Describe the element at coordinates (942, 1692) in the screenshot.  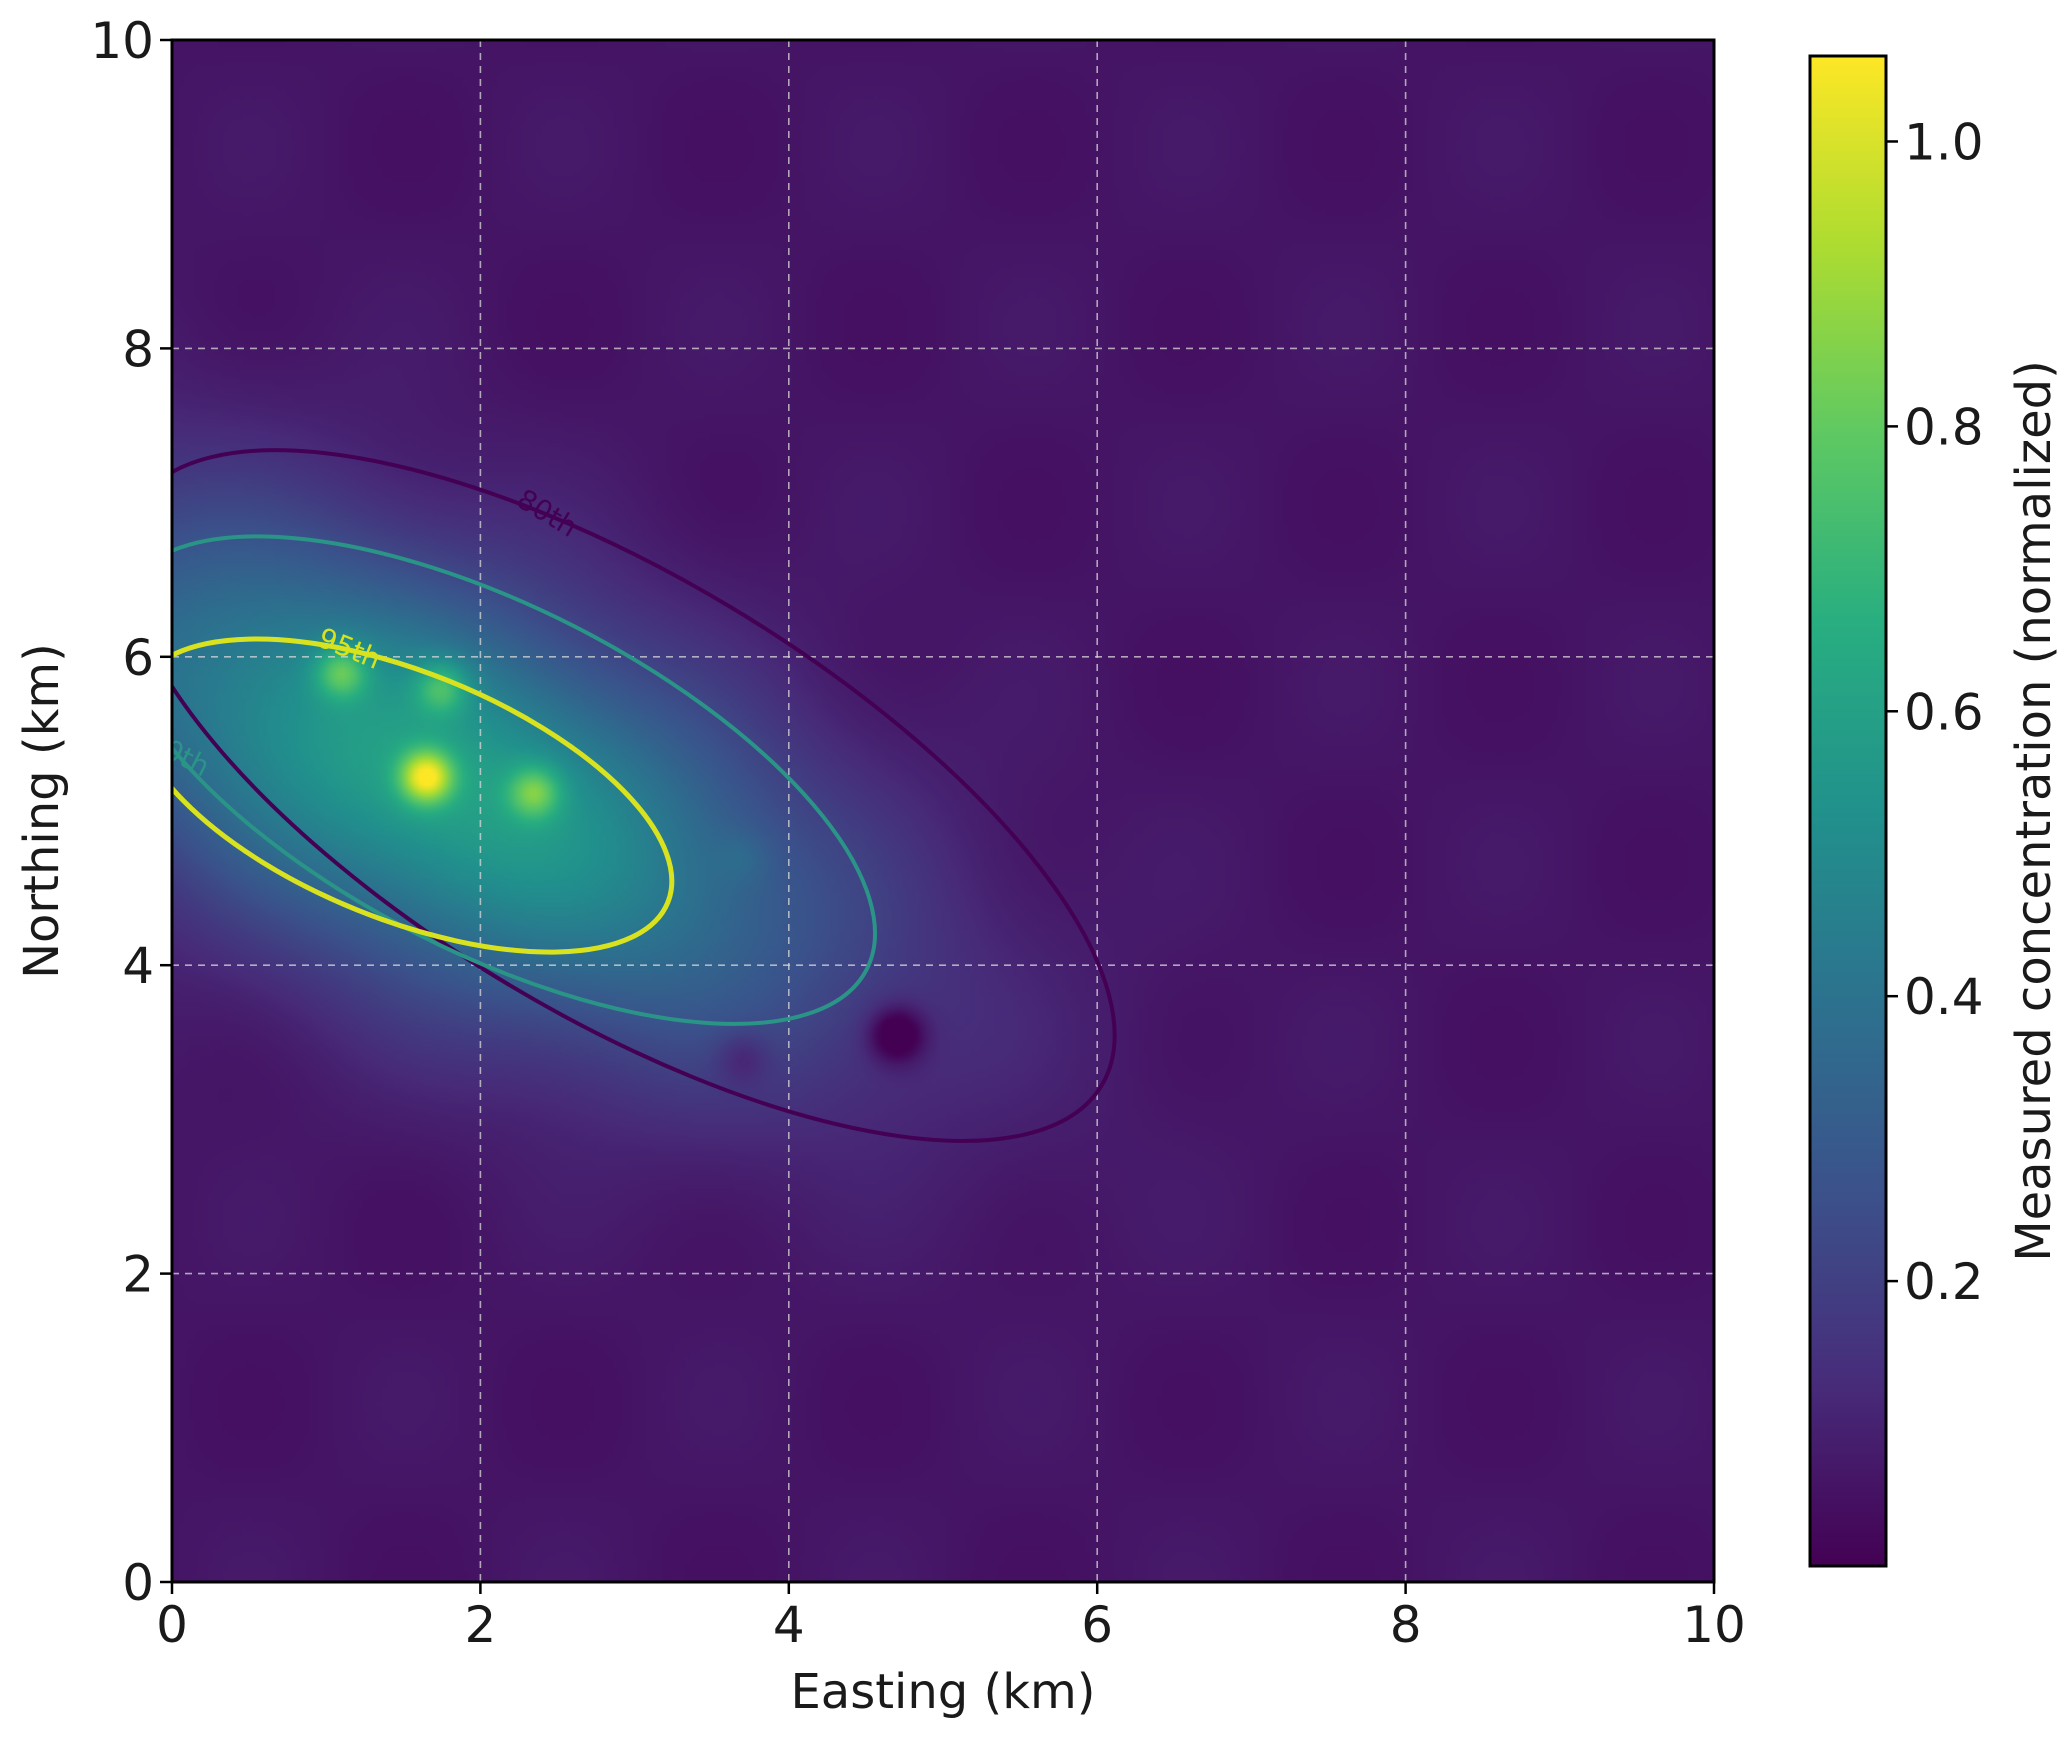
I see `x-axis-label: Easting (km)` at that location.